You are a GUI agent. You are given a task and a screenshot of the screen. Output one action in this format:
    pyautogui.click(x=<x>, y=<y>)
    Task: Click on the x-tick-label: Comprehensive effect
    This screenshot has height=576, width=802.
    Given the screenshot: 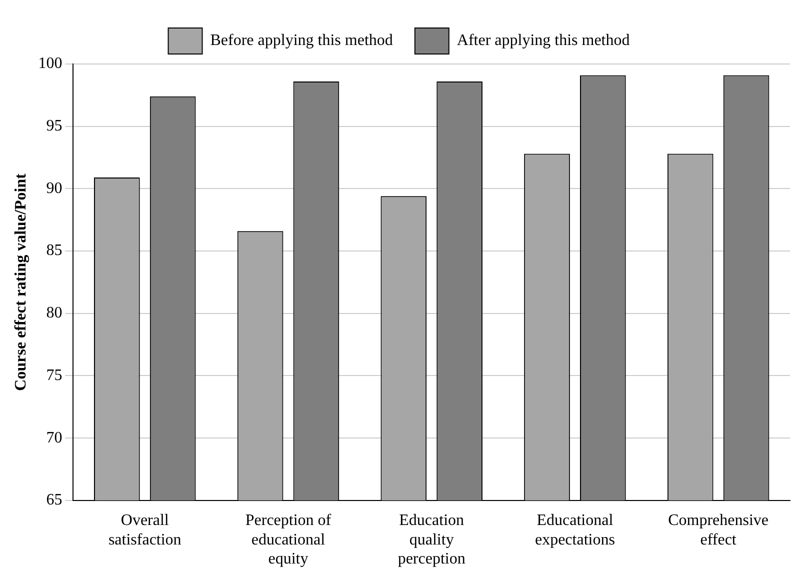 What is the action you would take?
    pyautogui.click(x=718, y=530)
    